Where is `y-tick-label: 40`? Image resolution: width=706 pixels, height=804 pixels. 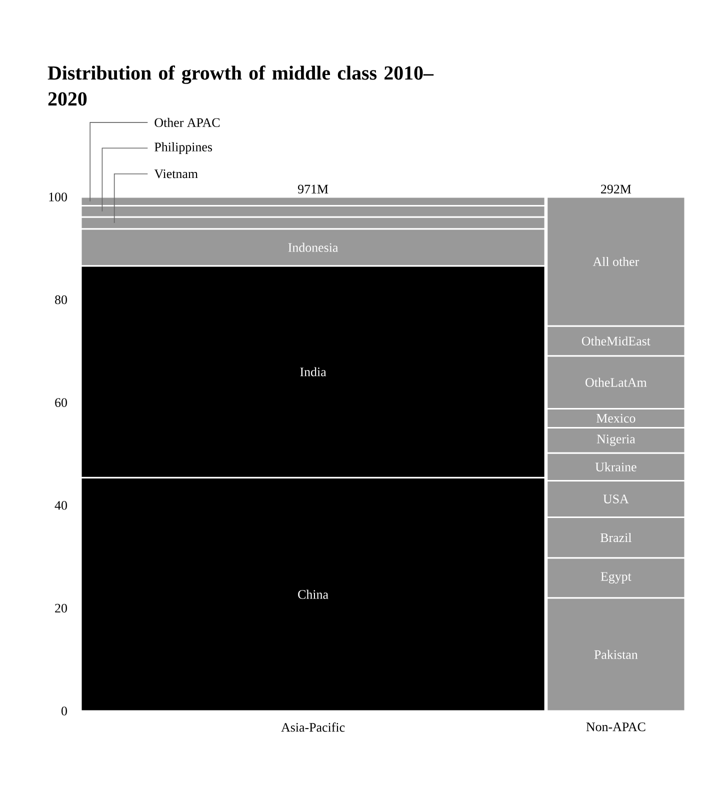
y-tick-label: 40 is located at coordinates (60, 505).